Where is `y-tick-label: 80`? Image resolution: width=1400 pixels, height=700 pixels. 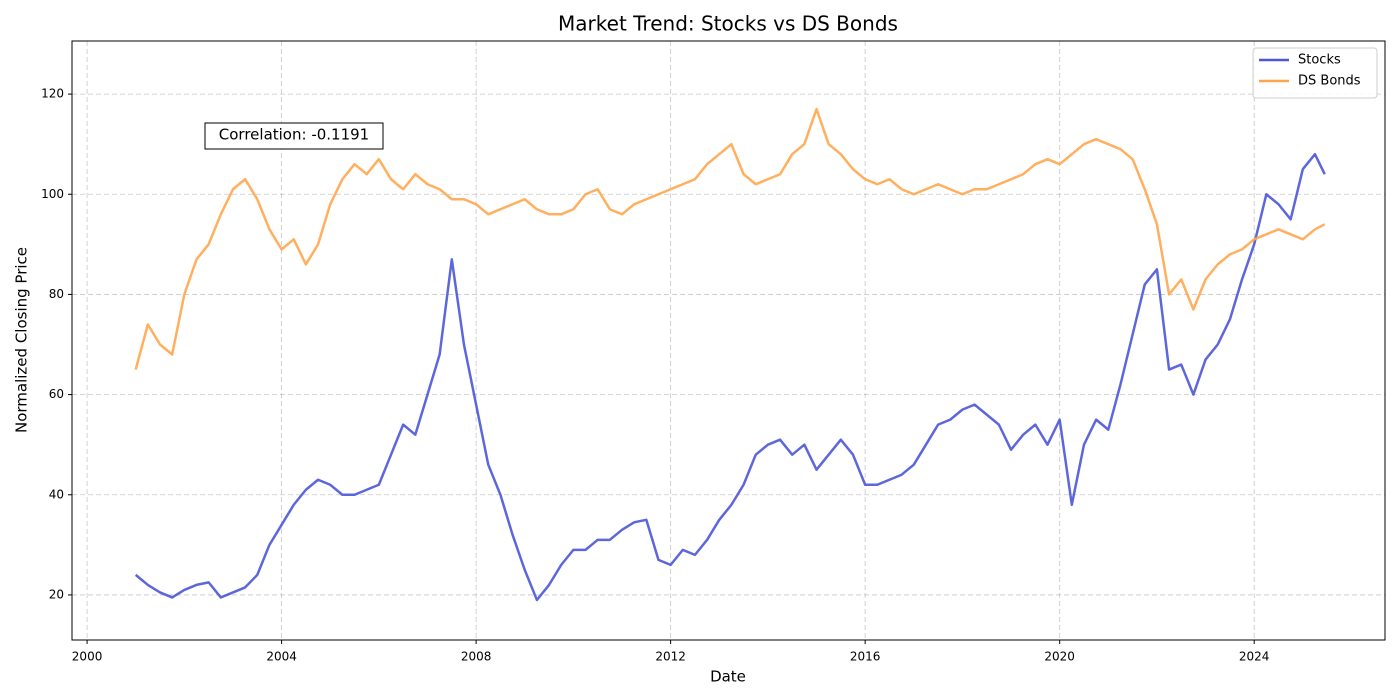 y-tick-label: 80 is located at coordinates (56, 294).